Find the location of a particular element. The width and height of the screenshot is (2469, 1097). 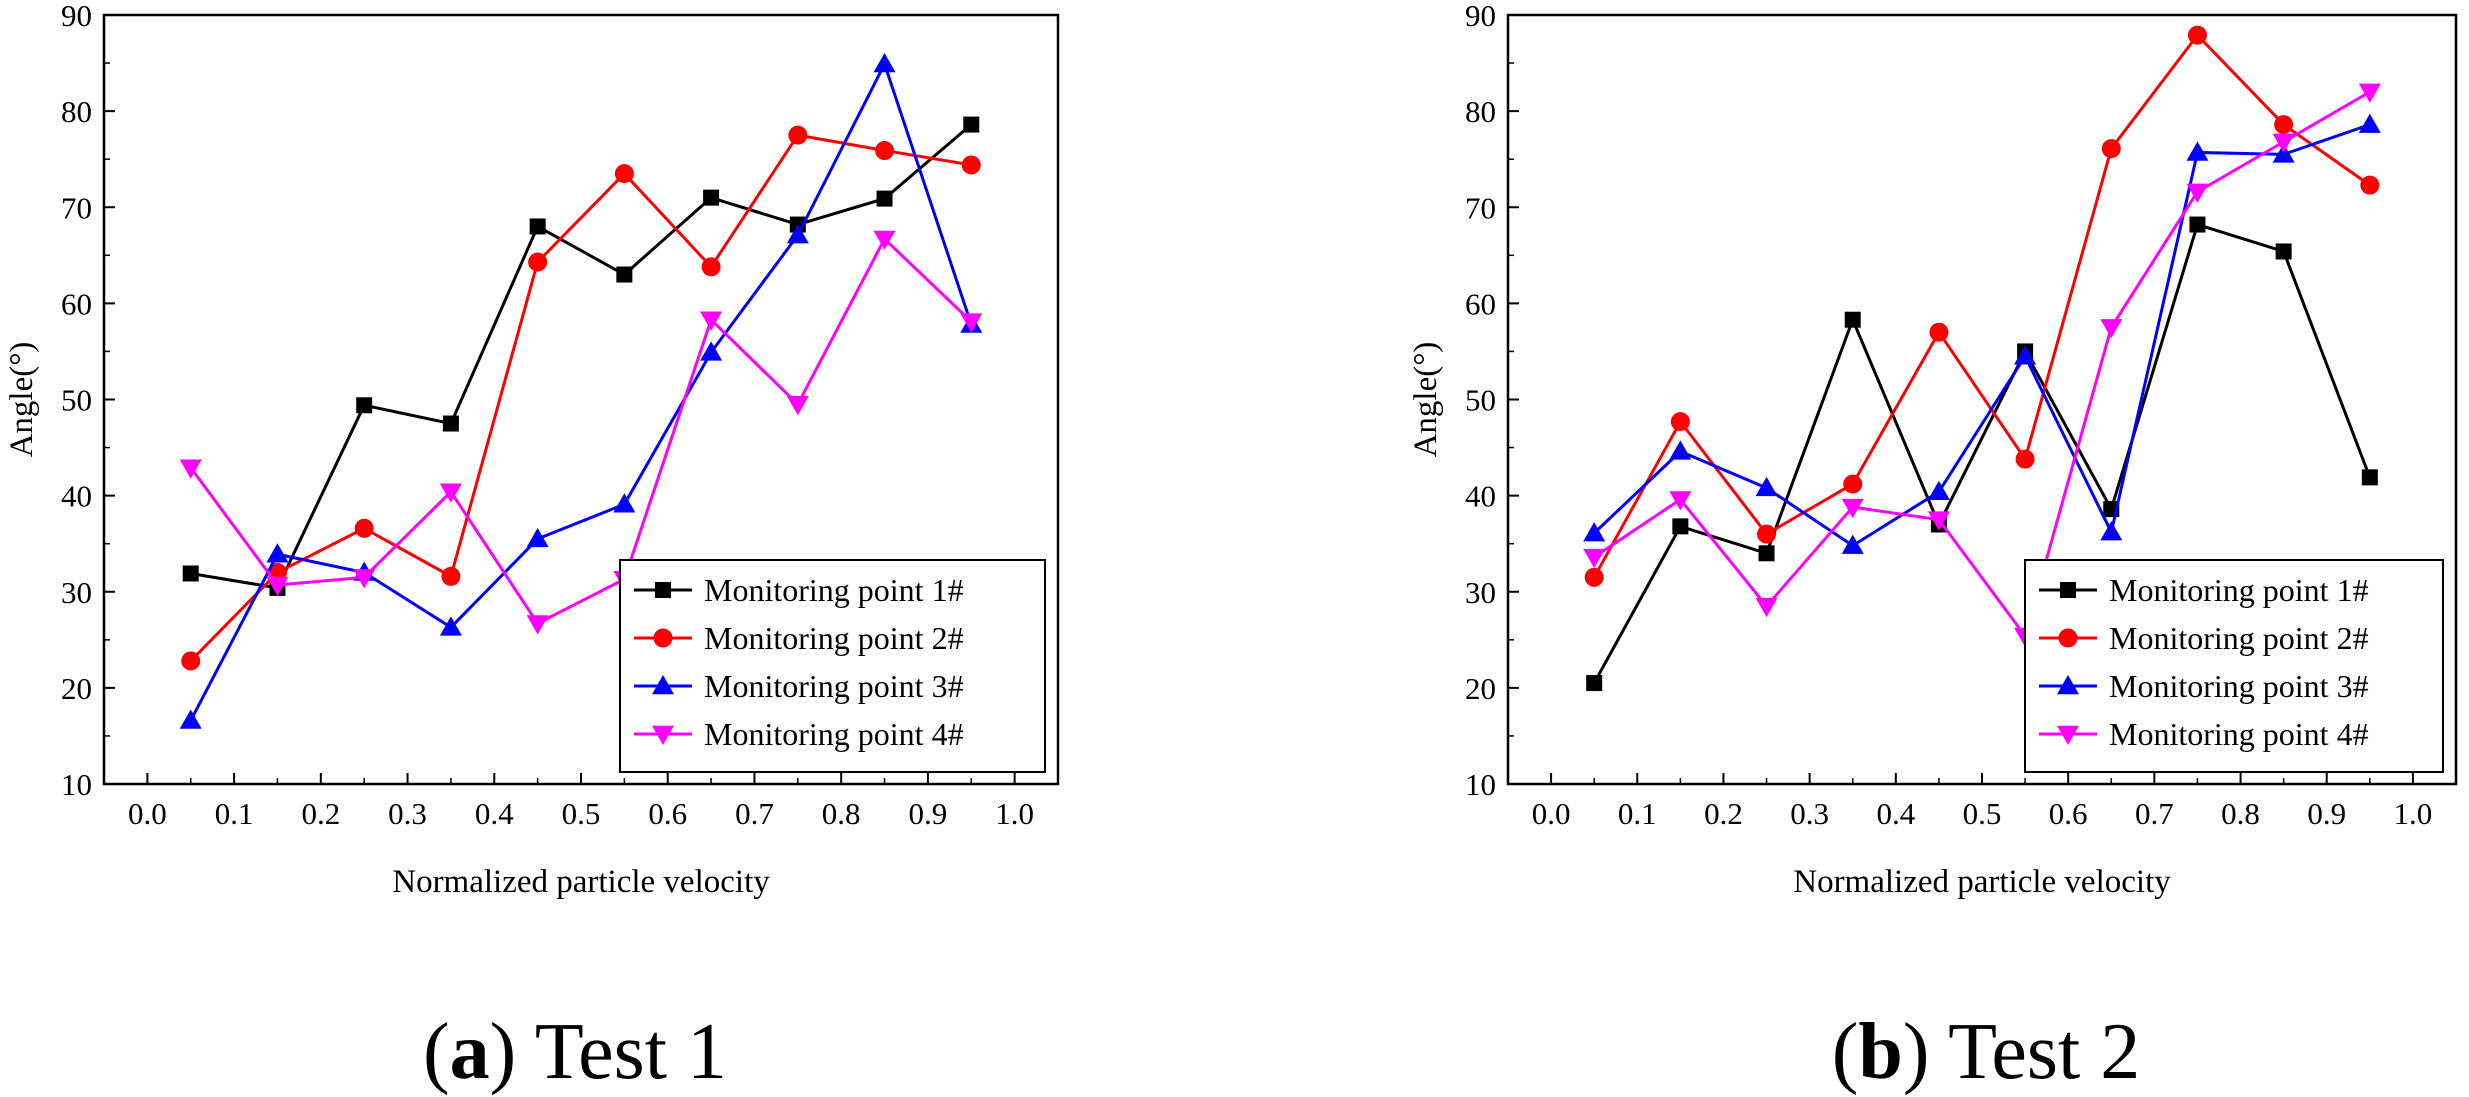

x-tick-label: 0.6 is located at coordinates (2068, 813).